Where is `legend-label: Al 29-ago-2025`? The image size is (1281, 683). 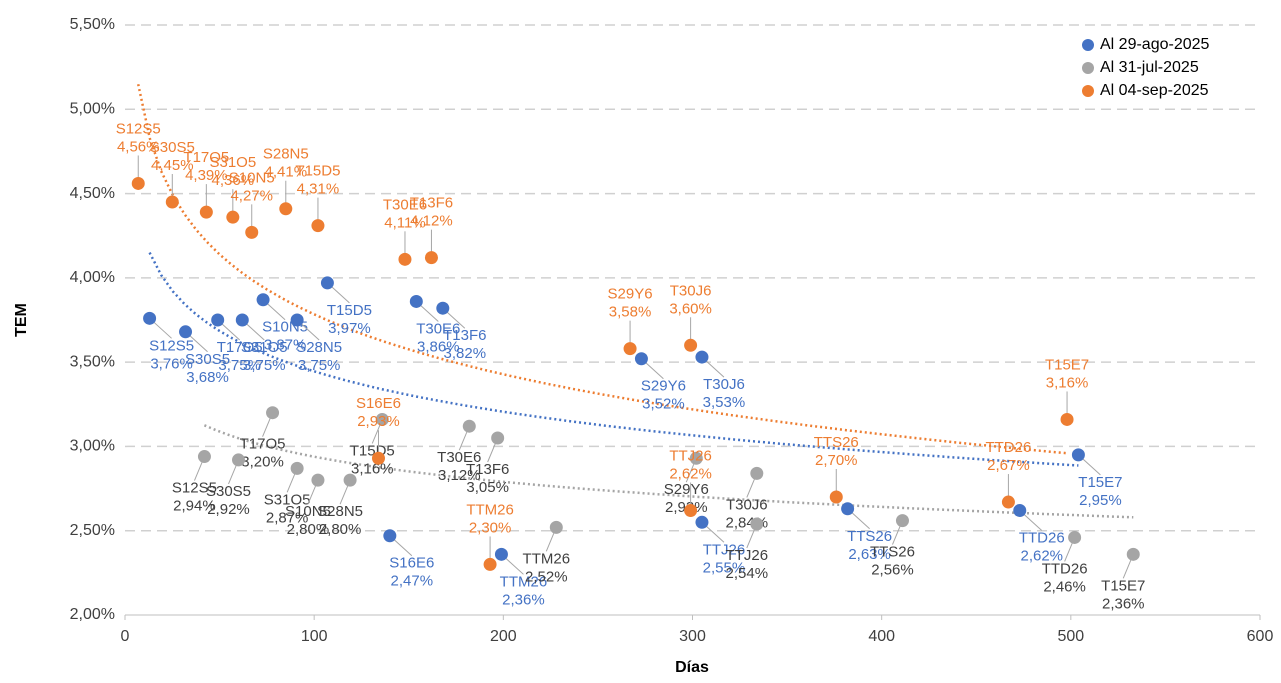
legend-label: Al 29-ago-2025 is located at coordinates (1155, 44).